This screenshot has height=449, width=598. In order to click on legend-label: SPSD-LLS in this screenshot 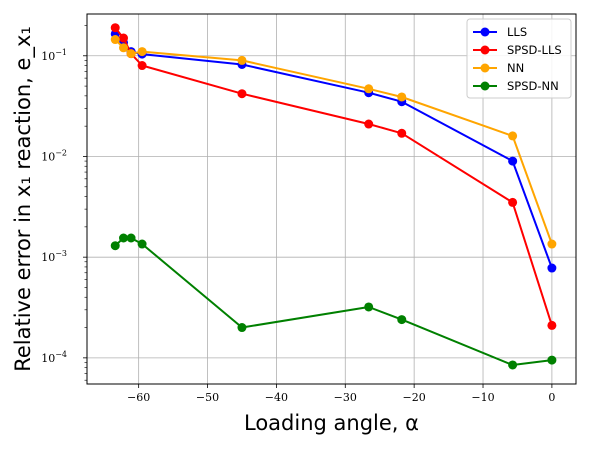, I will do `click(534, 50)`.